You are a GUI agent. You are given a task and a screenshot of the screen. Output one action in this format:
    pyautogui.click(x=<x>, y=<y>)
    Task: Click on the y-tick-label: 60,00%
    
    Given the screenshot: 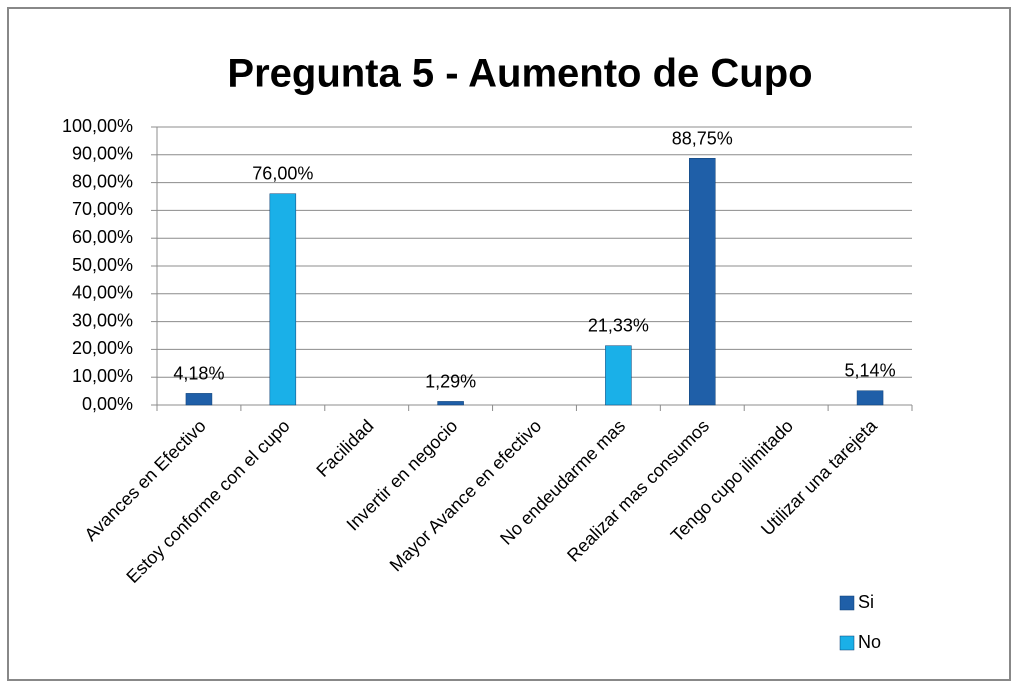 What is the action you would take?
    pyautogui.click(x=102, y=237)
    